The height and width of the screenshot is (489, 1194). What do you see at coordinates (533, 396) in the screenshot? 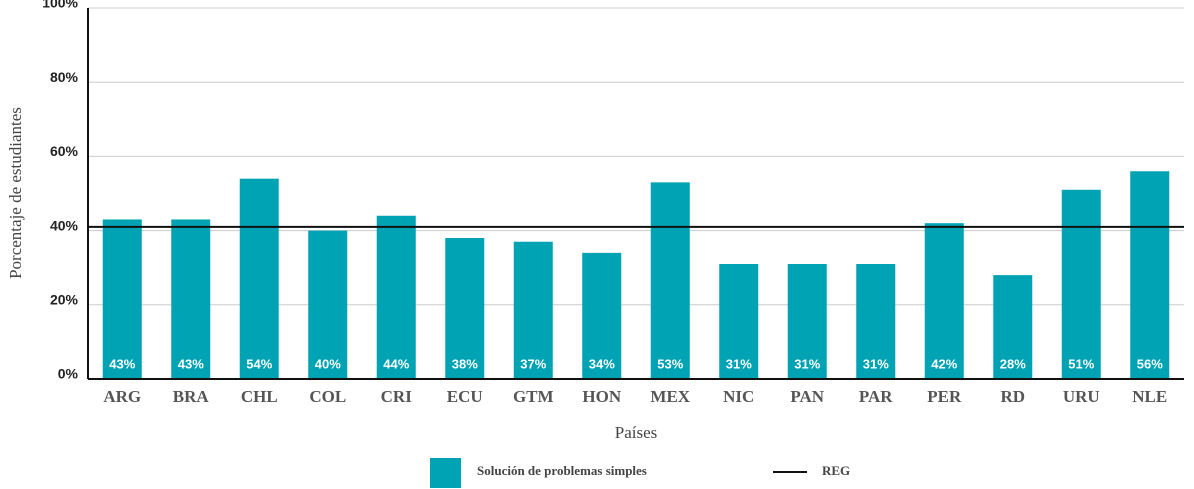
I see `x-tick-label: GTM` at bounding box center [533, 396].